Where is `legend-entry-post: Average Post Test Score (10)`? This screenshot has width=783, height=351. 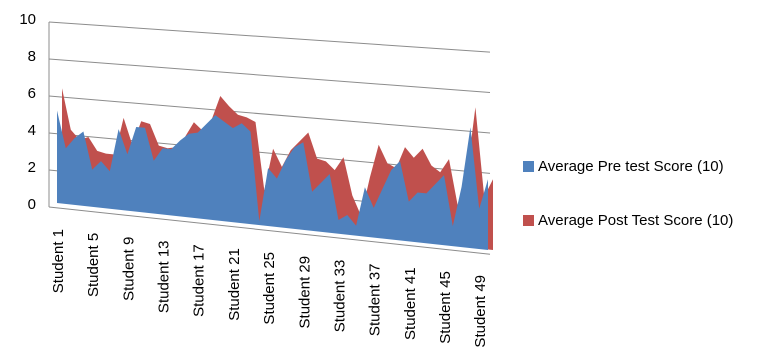
legend-entry-post: Average Post Test Score (10) is located at coordinates (653, 220).